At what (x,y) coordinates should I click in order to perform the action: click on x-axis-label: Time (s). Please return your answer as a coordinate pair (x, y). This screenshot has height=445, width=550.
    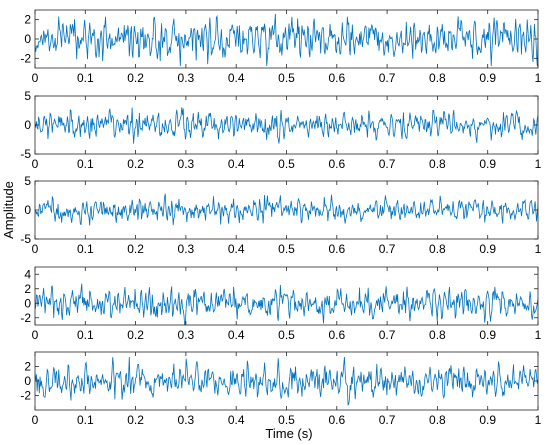
    Looking at the image, I should click on (288, 433).